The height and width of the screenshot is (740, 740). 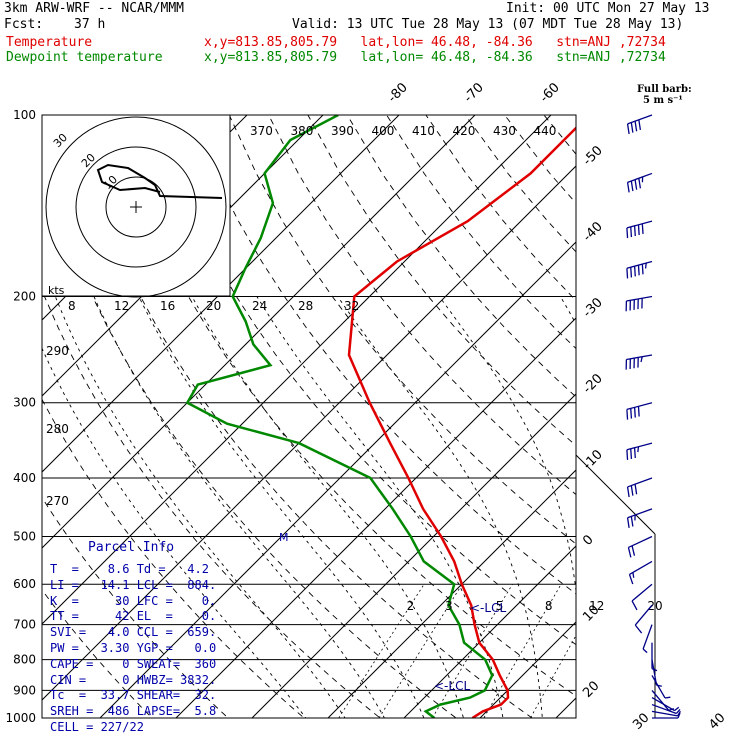 I want to click on isotherm-label: -50, so click(x=593, y=156).